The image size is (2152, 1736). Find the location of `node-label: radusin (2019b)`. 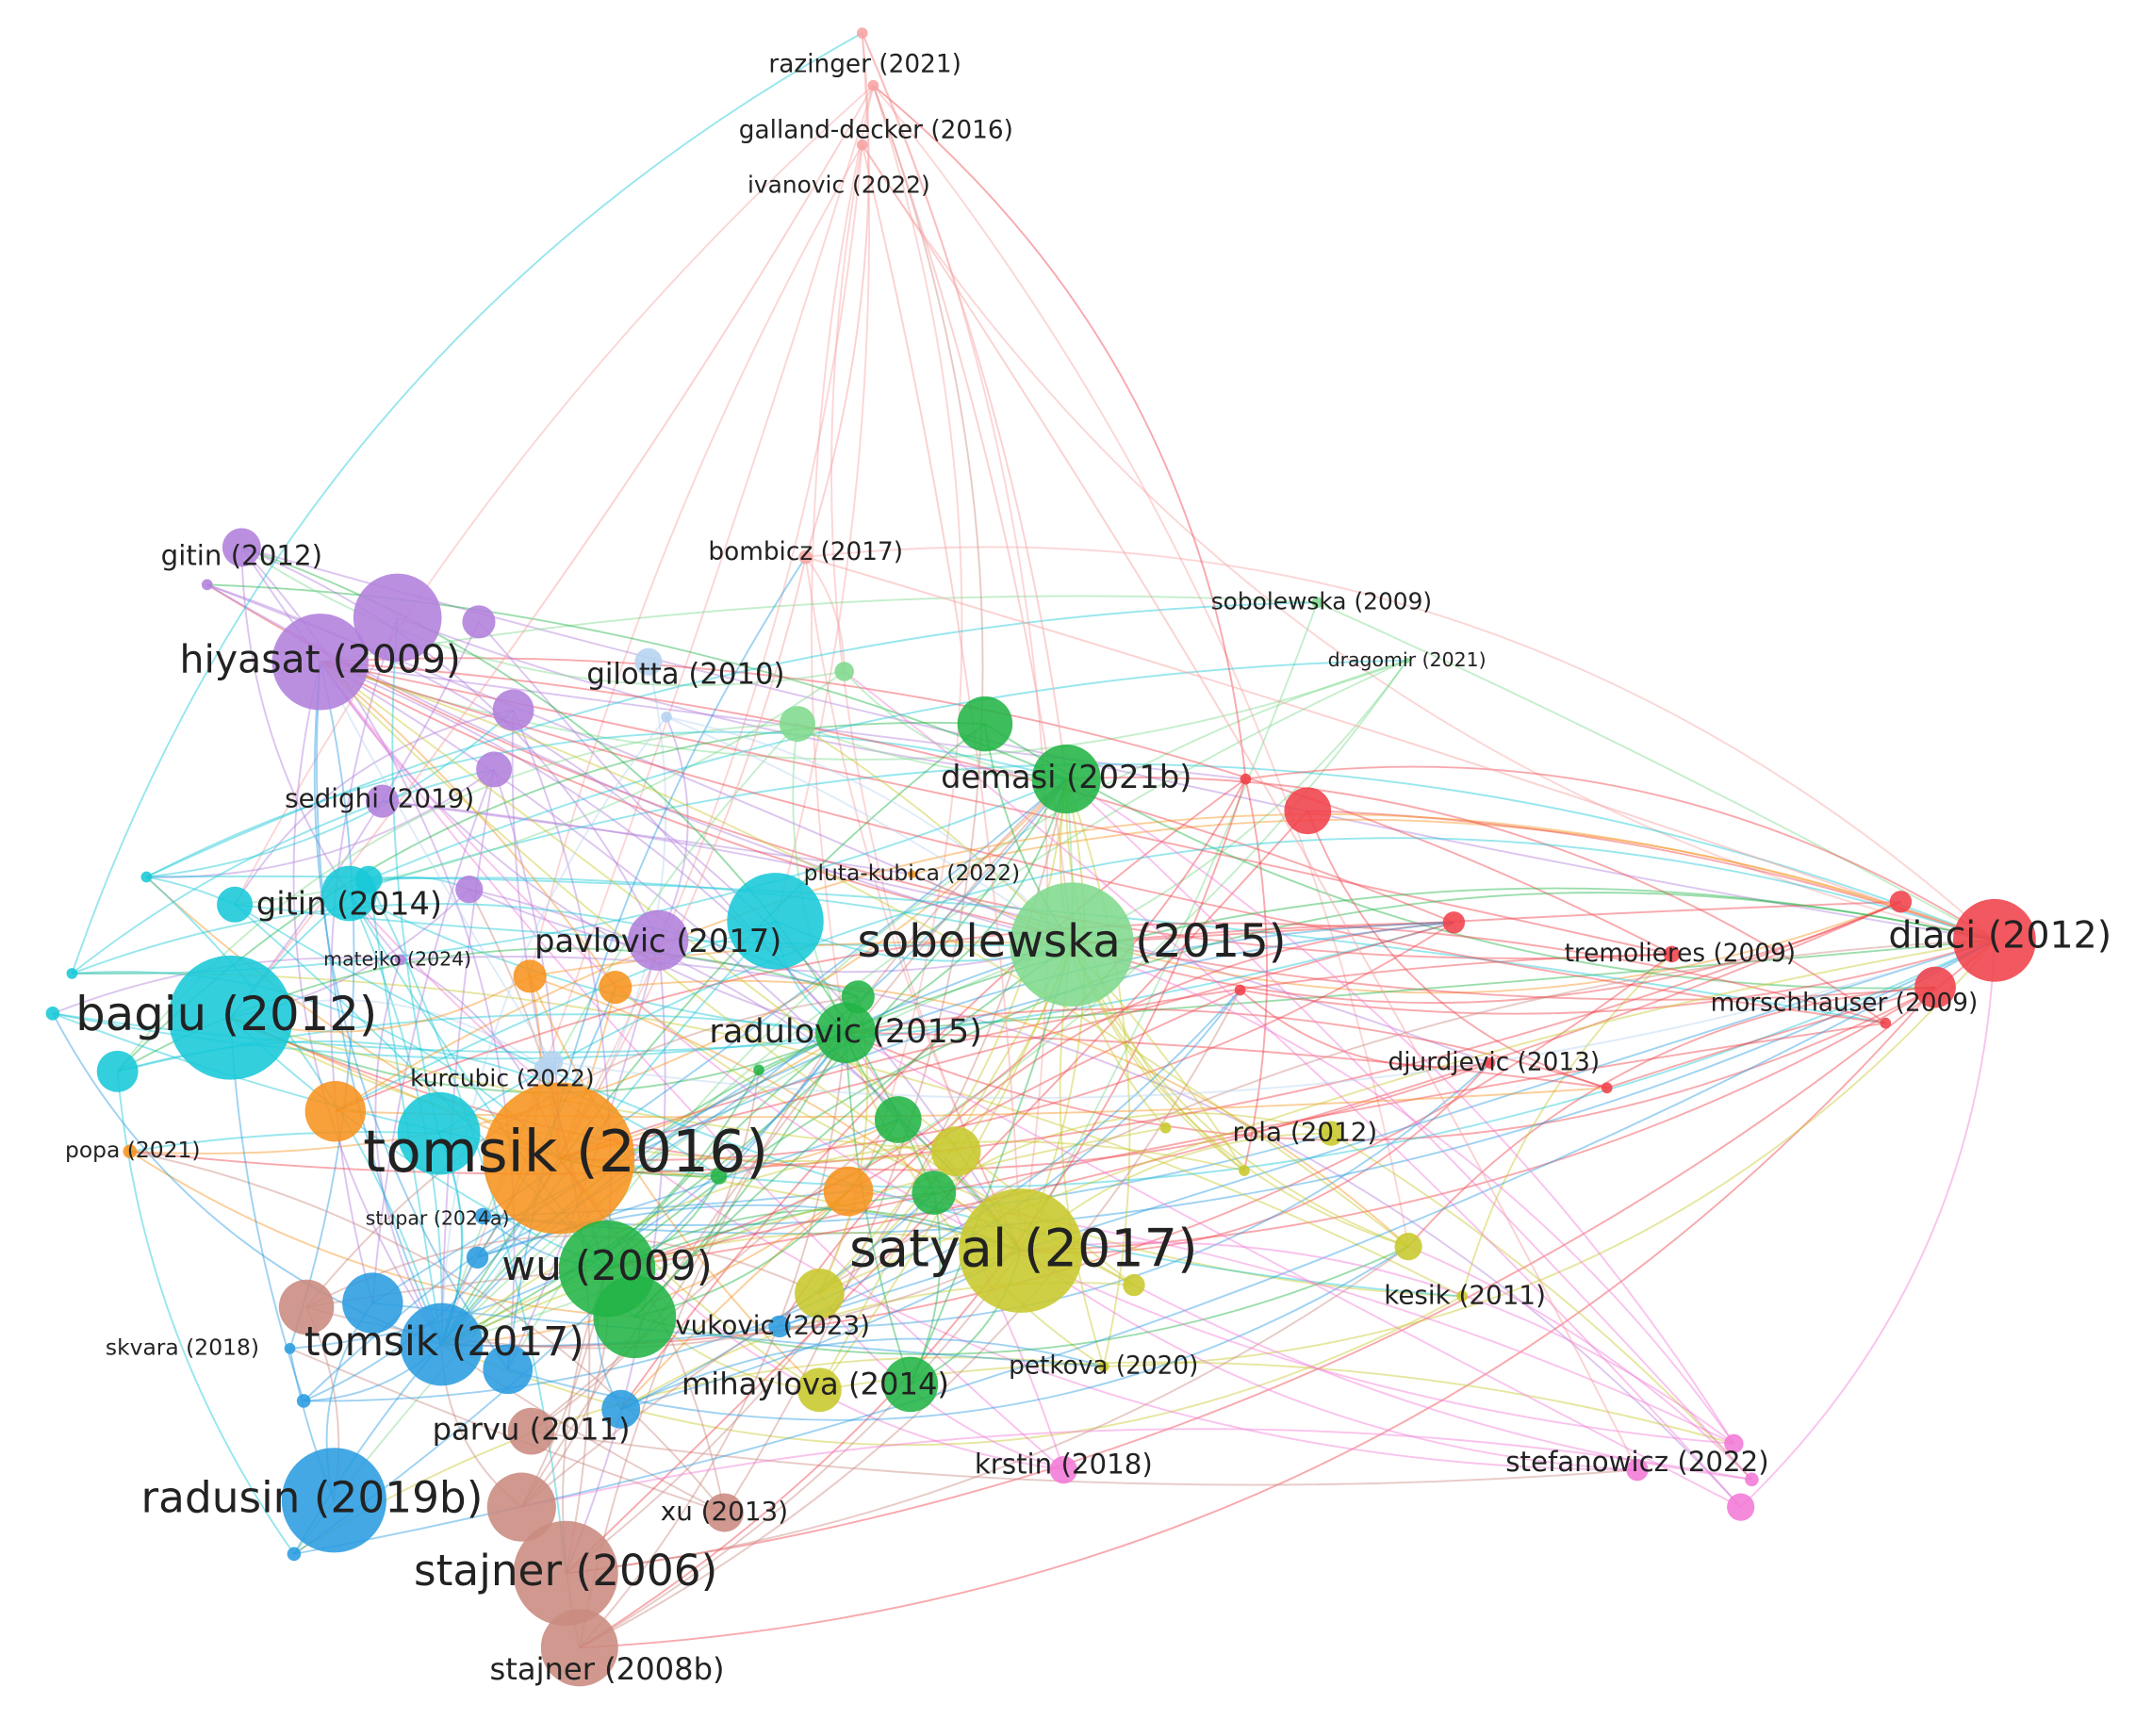

node-label: radusin (2019b) is located at coordinates (312, 1497).